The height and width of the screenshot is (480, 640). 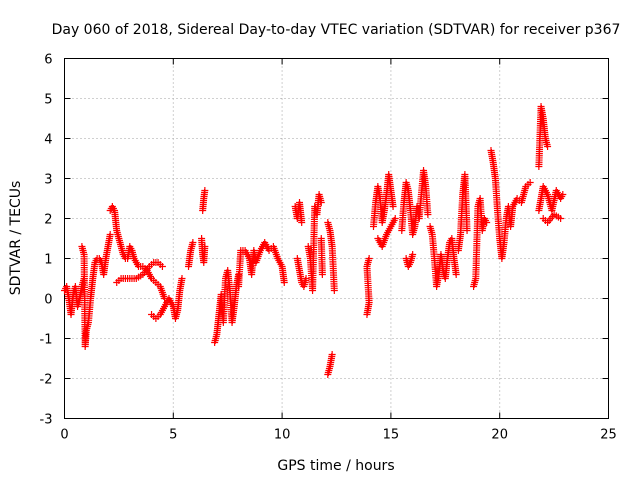 What do you see at coordinates (46, 420) in the screenshot?
I see `y-tick-label: -3` at bounding box center [46, 420].